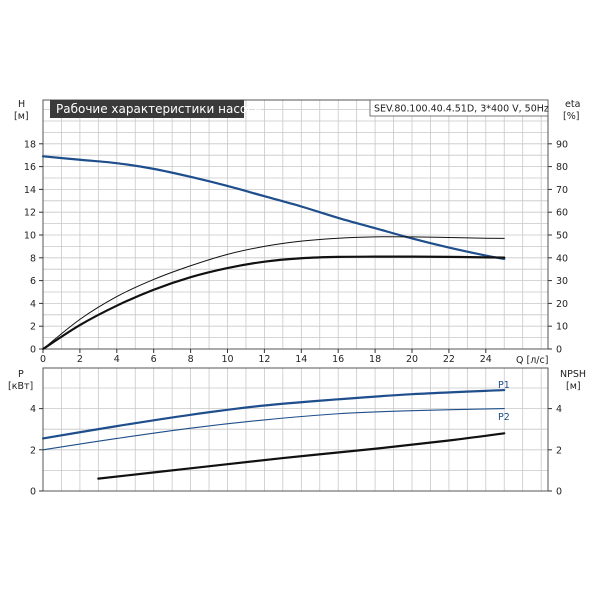 The image size is (600, 600). I want to click on x-tick-label: 0, so click(43, 359).